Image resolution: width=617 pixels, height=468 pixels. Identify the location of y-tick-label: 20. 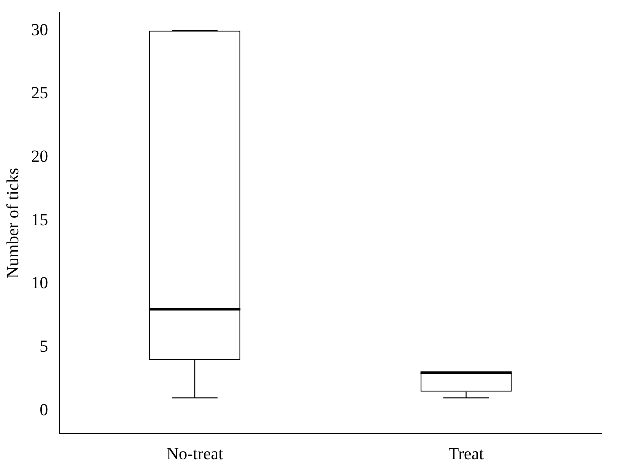
(39, 156).